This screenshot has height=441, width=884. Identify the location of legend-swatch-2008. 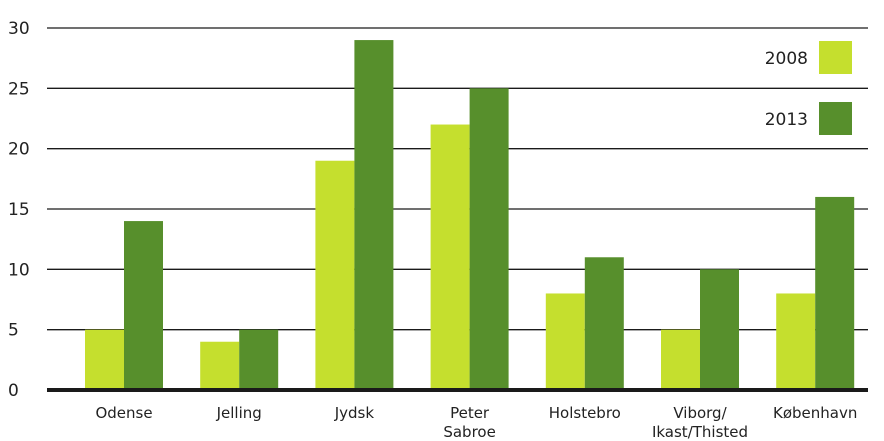
(835, 57).